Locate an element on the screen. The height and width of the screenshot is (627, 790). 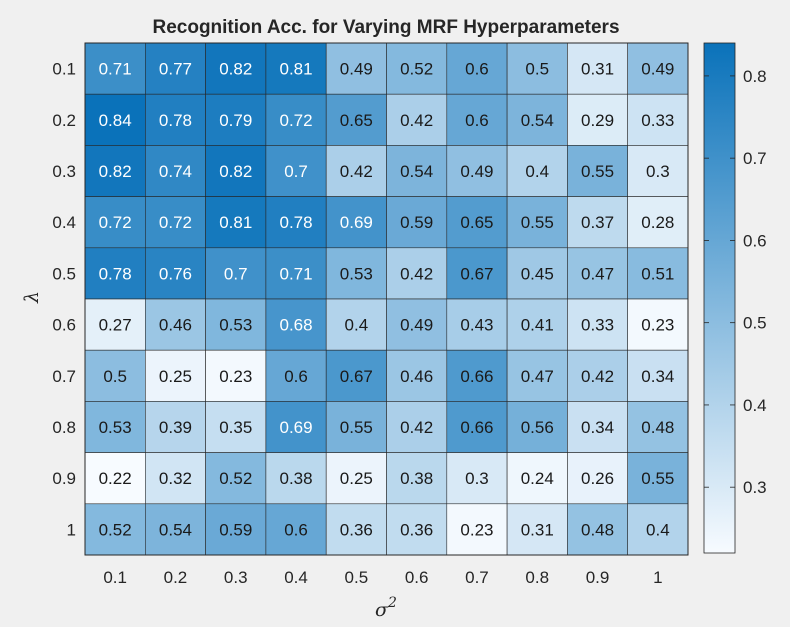
cell-value-label: 0.35 is located at coordinates (235, 427).